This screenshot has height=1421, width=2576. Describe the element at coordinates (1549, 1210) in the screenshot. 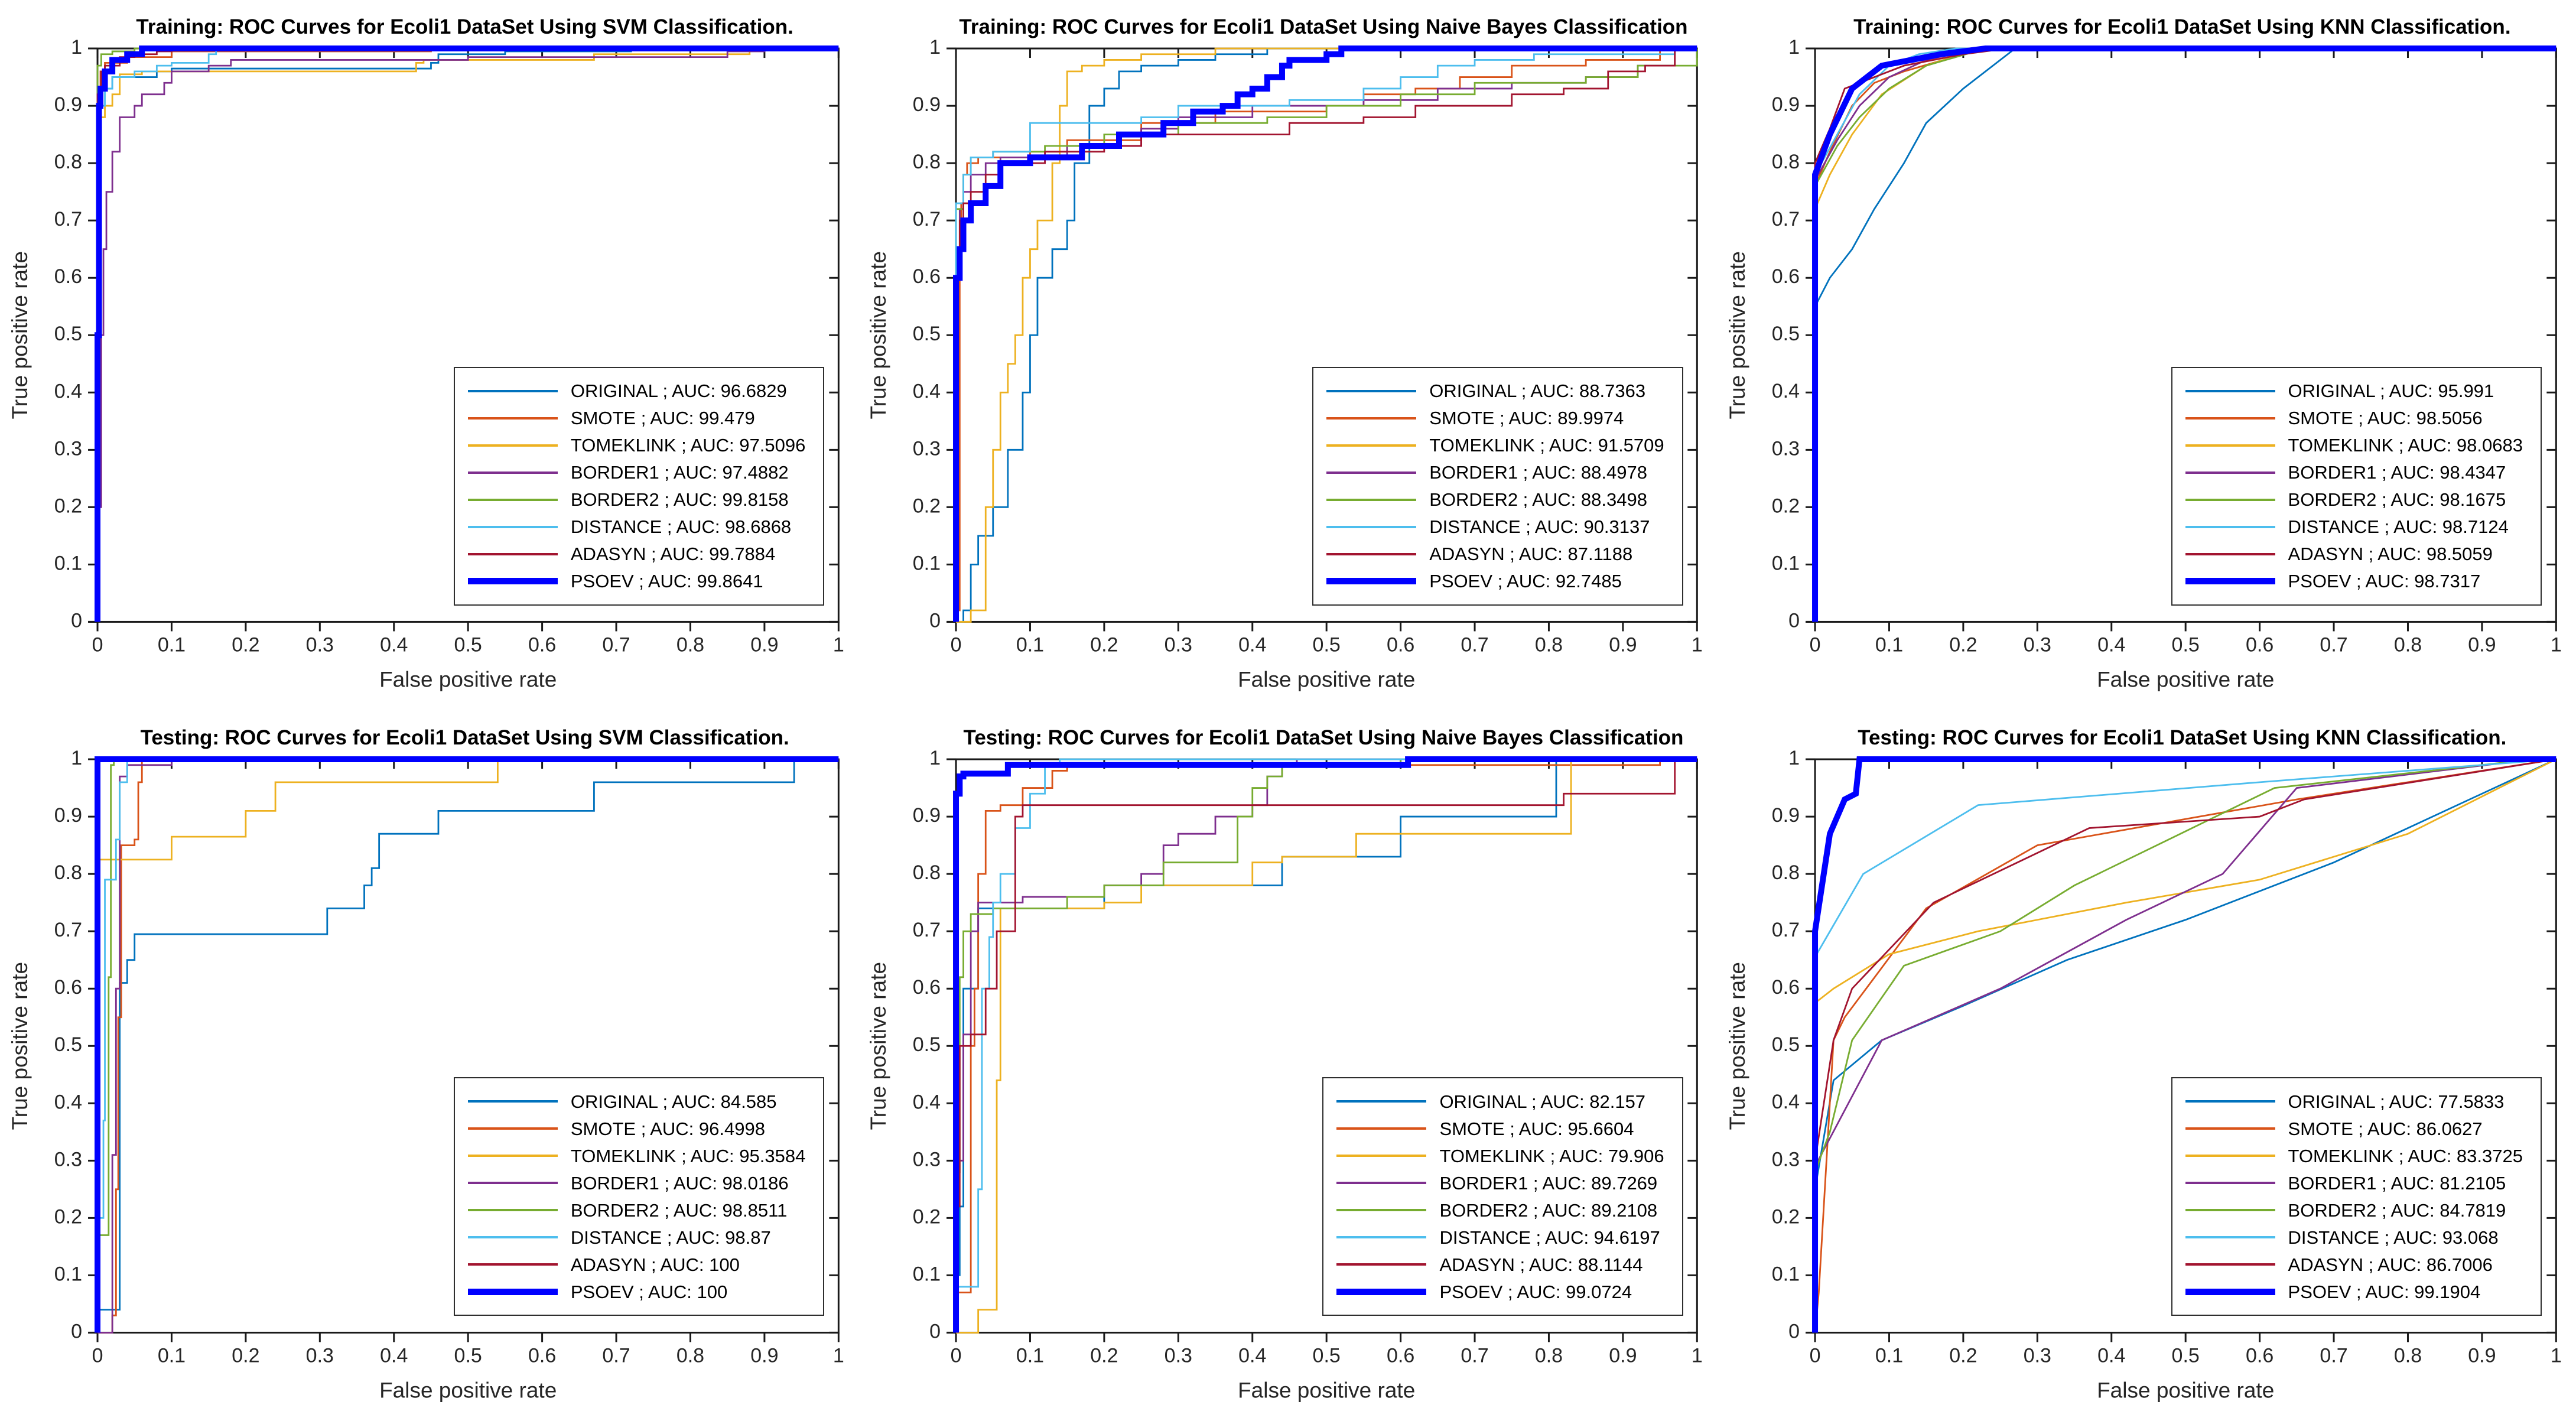

I see `legend-item-label: BORDER2 ; AUC: 89.2108` at that location.